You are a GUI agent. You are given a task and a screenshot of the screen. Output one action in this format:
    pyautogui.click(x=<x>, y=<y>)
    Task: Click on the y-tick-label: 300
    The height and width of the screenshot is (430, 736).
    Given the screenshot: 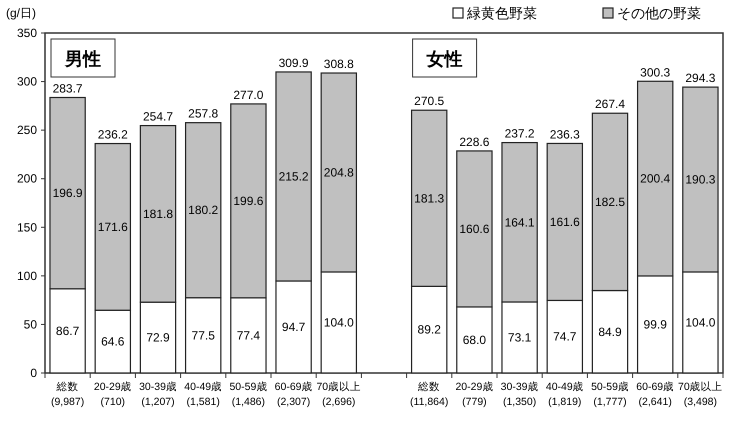 What is the action you would take?
    pyautogui.click(x=27, y=81)
    